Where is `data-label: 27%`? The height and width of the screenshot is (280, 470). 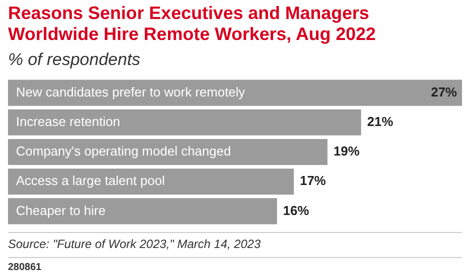
data-label: 27% is located at coordinates (444, 92).